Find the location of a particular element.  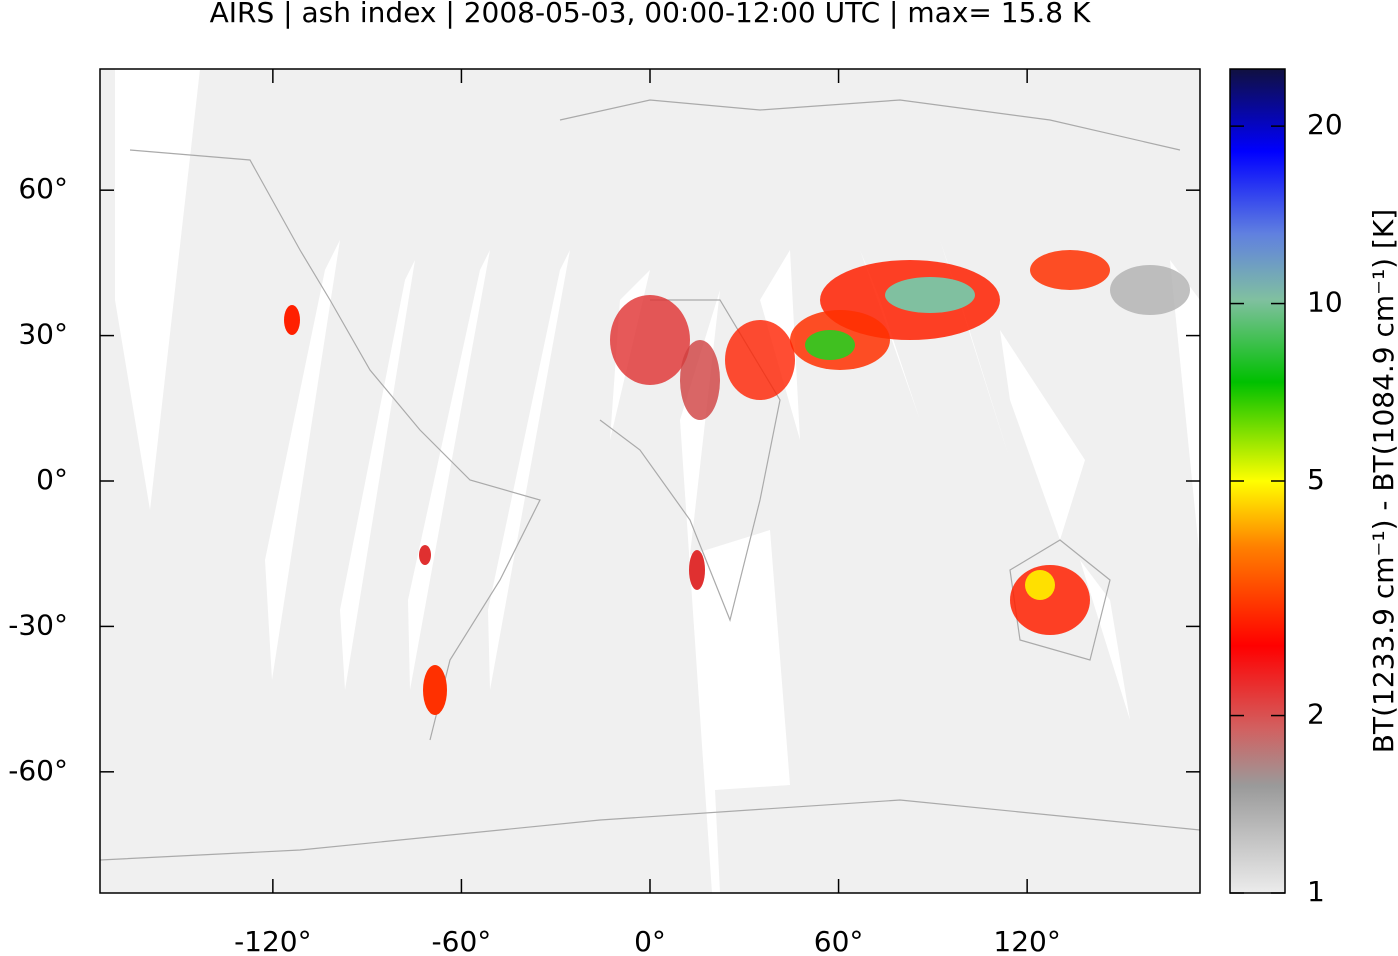

colorbar-tick-label: 5 is located at coordinates (1316, 479).